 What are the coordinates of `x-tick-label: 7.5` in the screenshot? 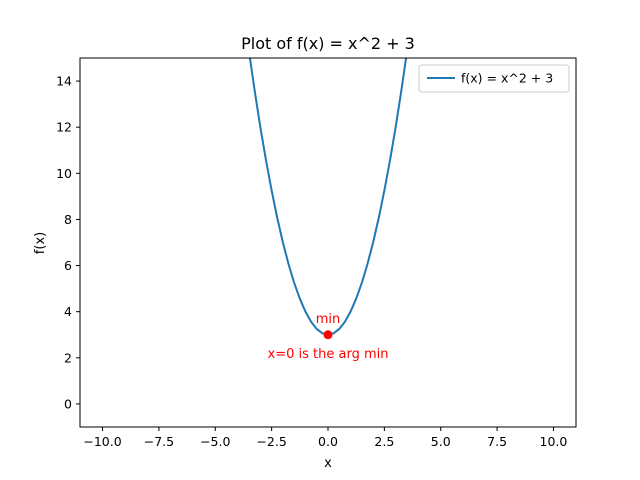 It's located at (497, 441).